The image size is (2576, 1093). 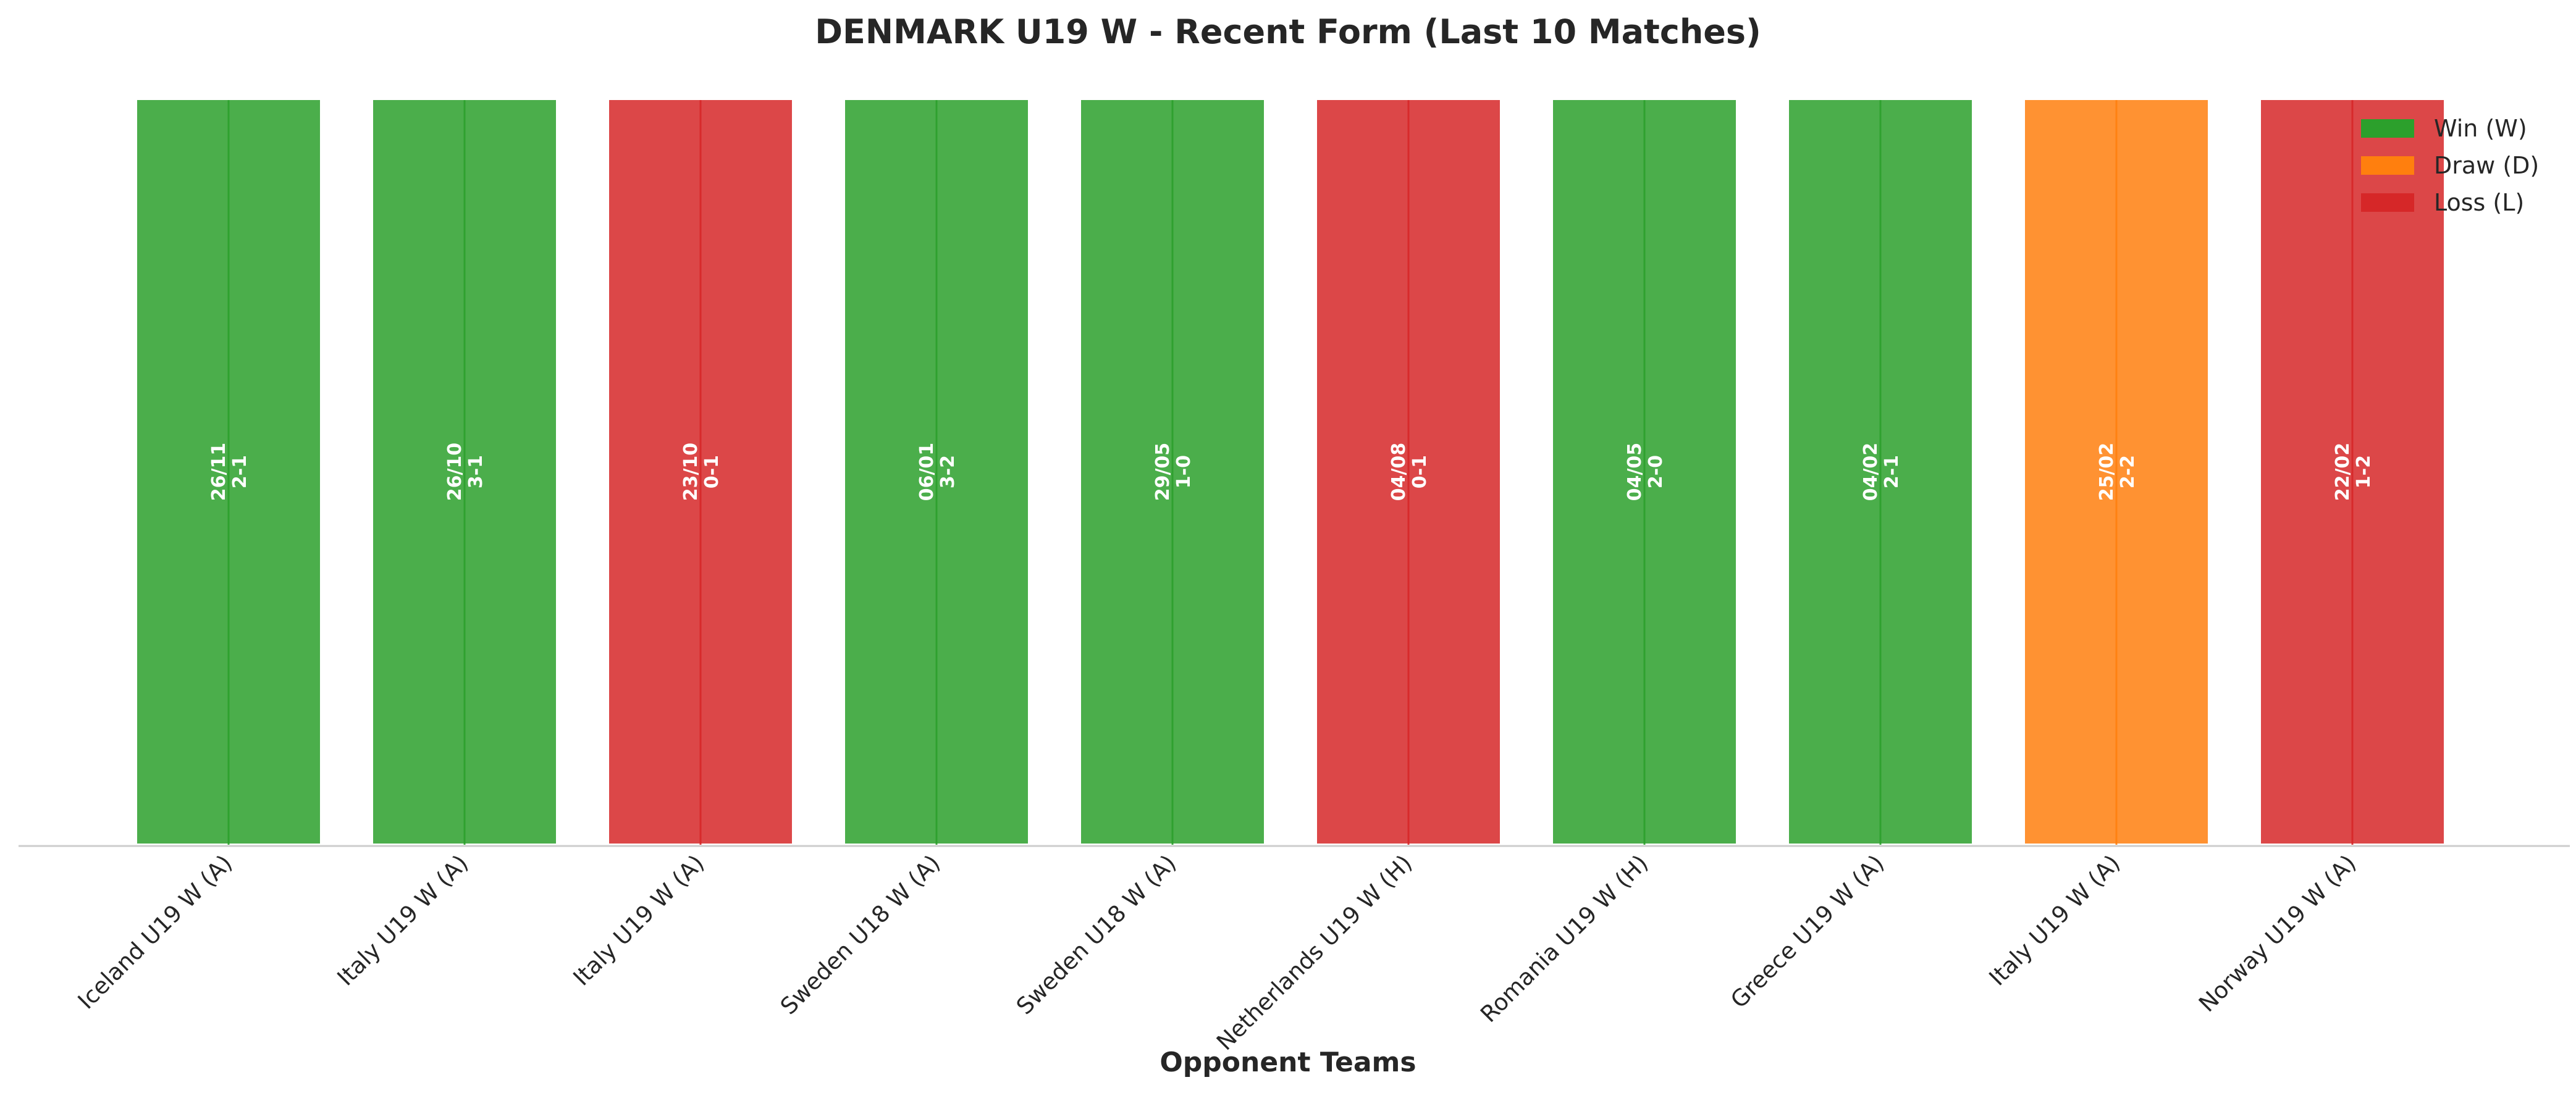 What do you see at coordinates (2387, 202) in the screenshot?
I see `legend-swatch-l` at bounding box center [2387, 202].